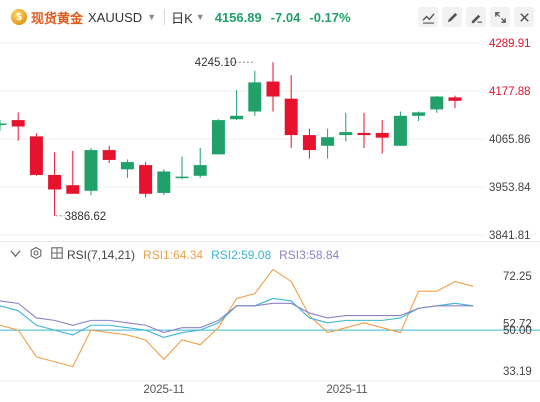 The height and width of the screenshot is (402, 540). Describe the element at coordinates (309, 254) in the screenshot. I see `rsi3-value: RSI3:58.84` at that location.